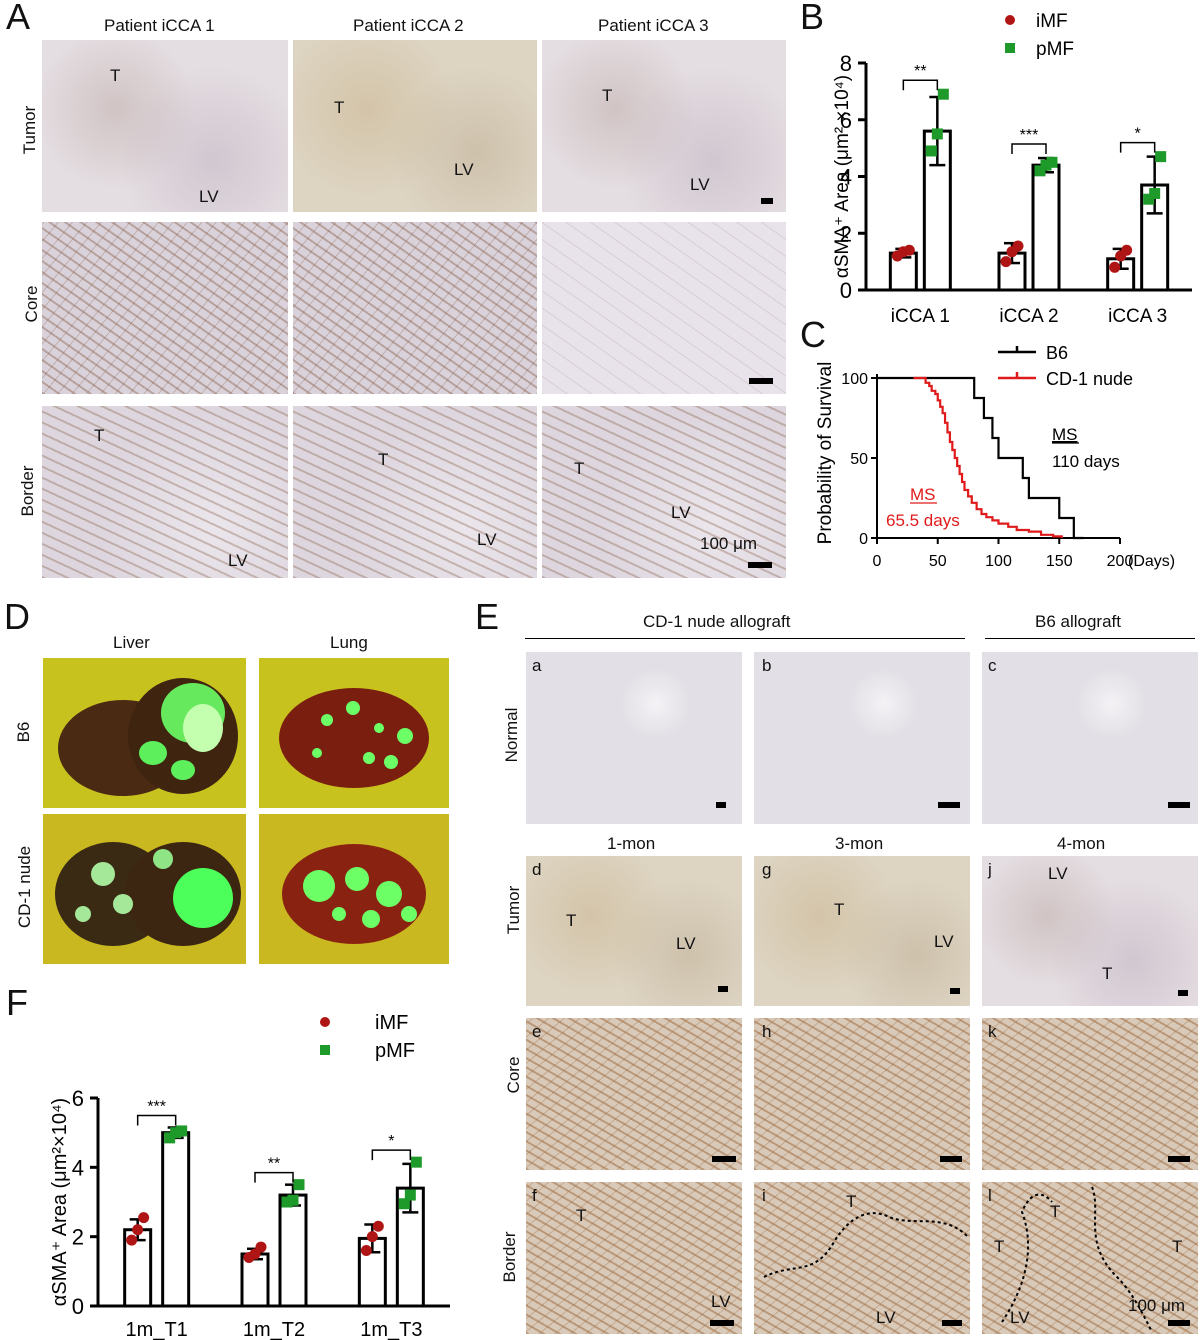 This screenshot has width=1200, height=1340. What do you see at coordinates (131, 642) in the screenshot?
I see `panel-d-col-title-liver: Liver` at bounding box center [131, 642].